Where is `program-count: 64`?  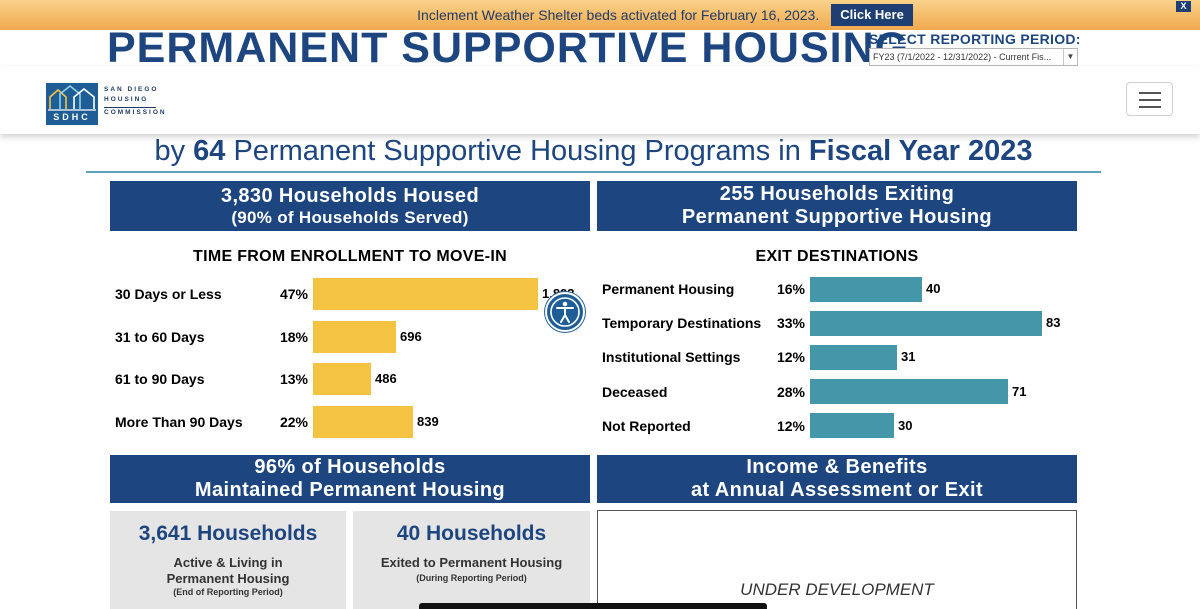 program-count: 64 is located at coordinates (209, 151).